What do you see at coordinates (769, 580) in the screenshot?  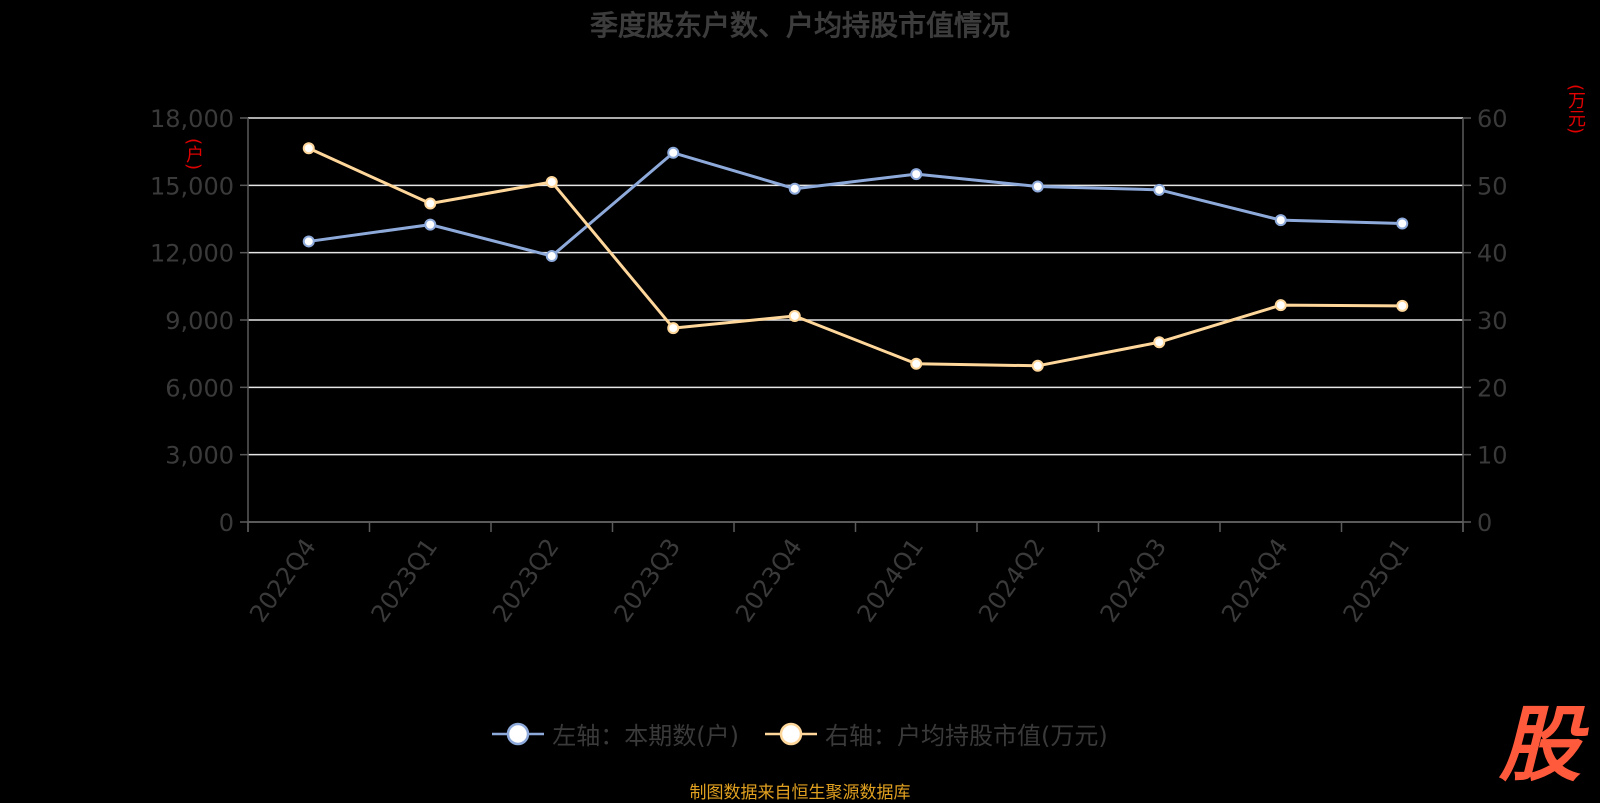 I see `x-axis-tick-label: 2023Q4` at bounding box center [769, 580].